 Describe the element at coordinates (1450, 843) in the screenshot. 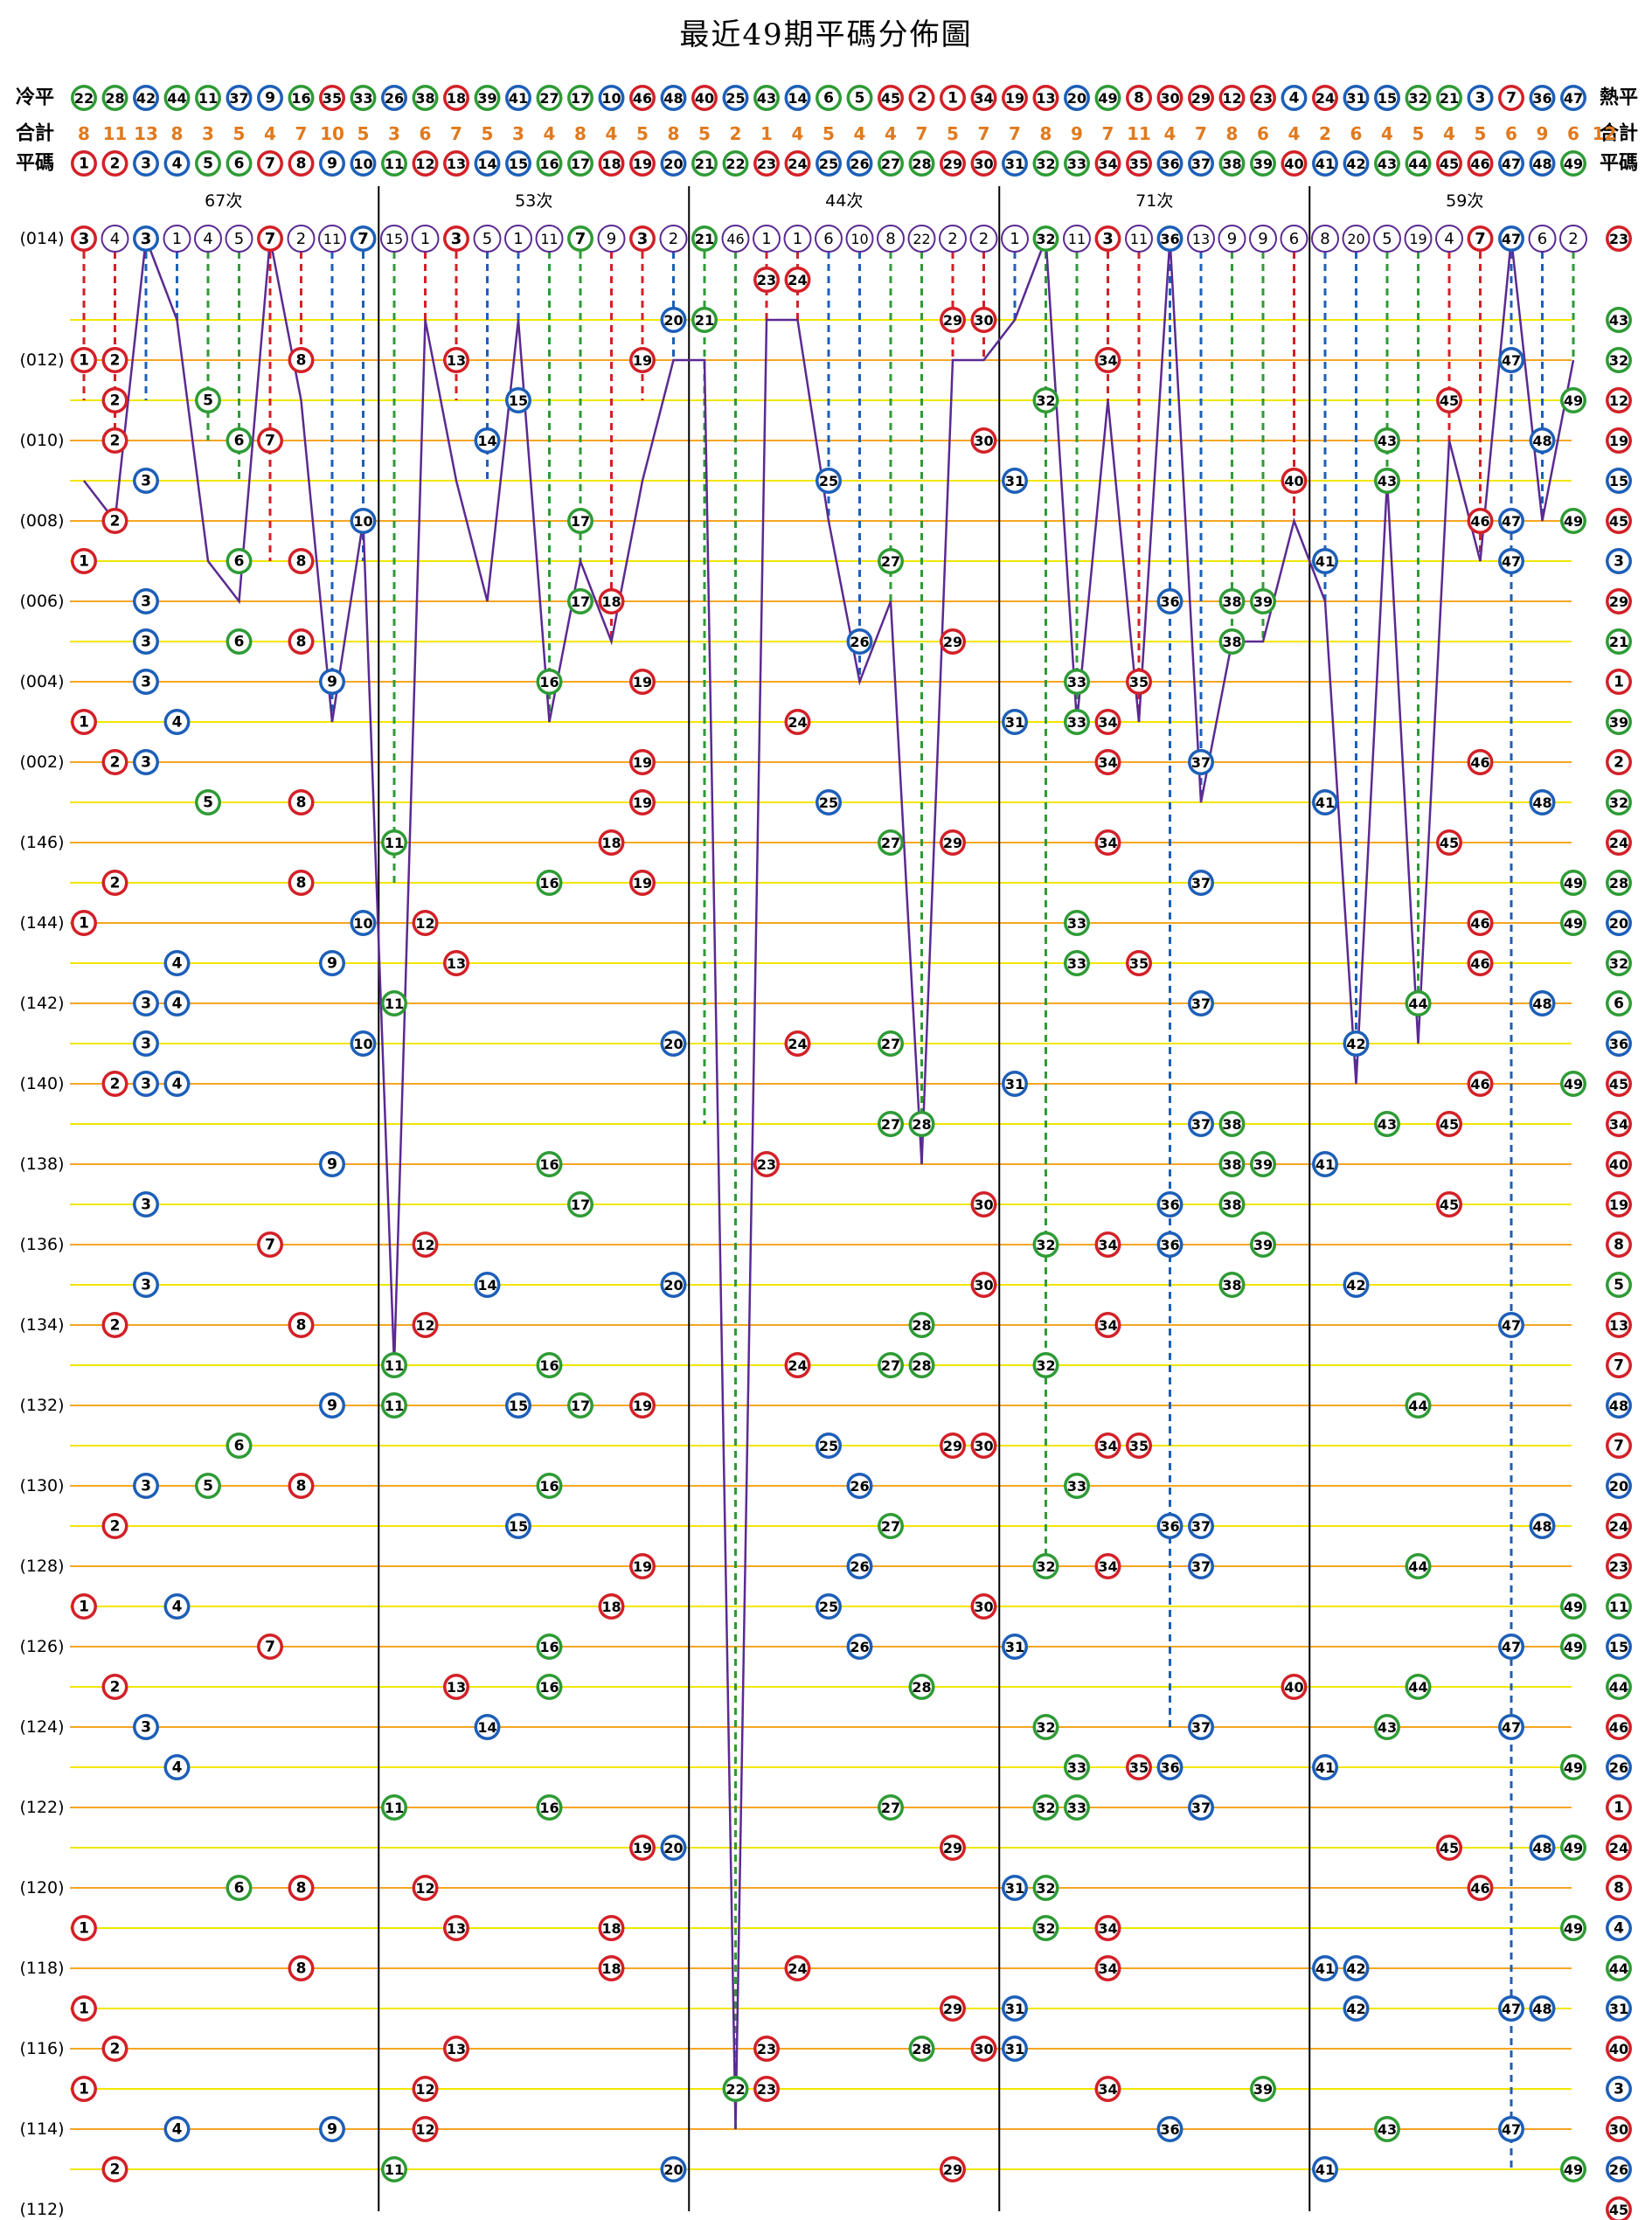

I see `ball-number: 45` at that location.